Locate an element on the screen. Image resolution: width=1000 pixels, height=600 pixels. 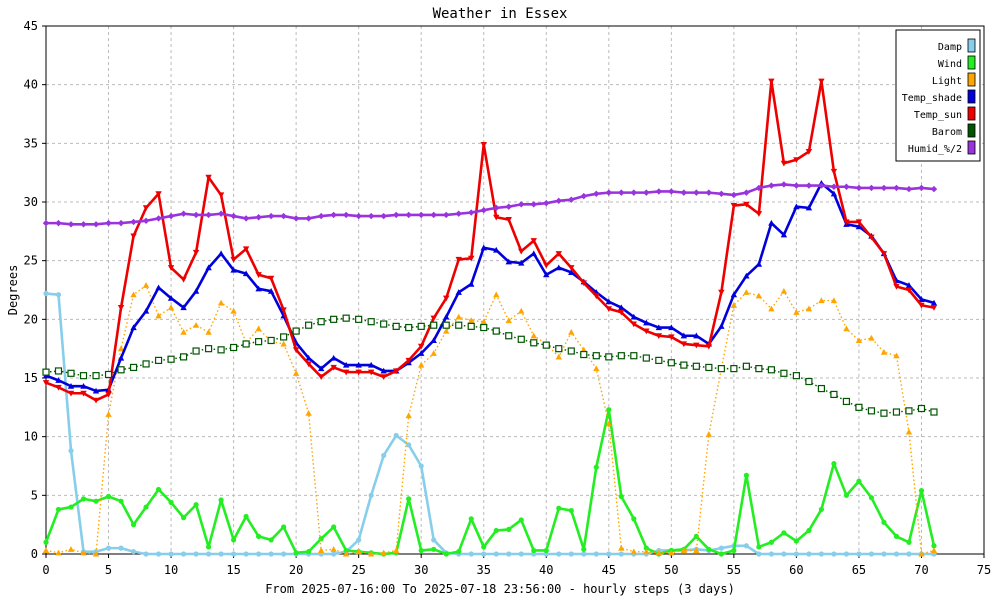
legend-label-temp-sun: Temp_sun is located at coordinates (938, 115).